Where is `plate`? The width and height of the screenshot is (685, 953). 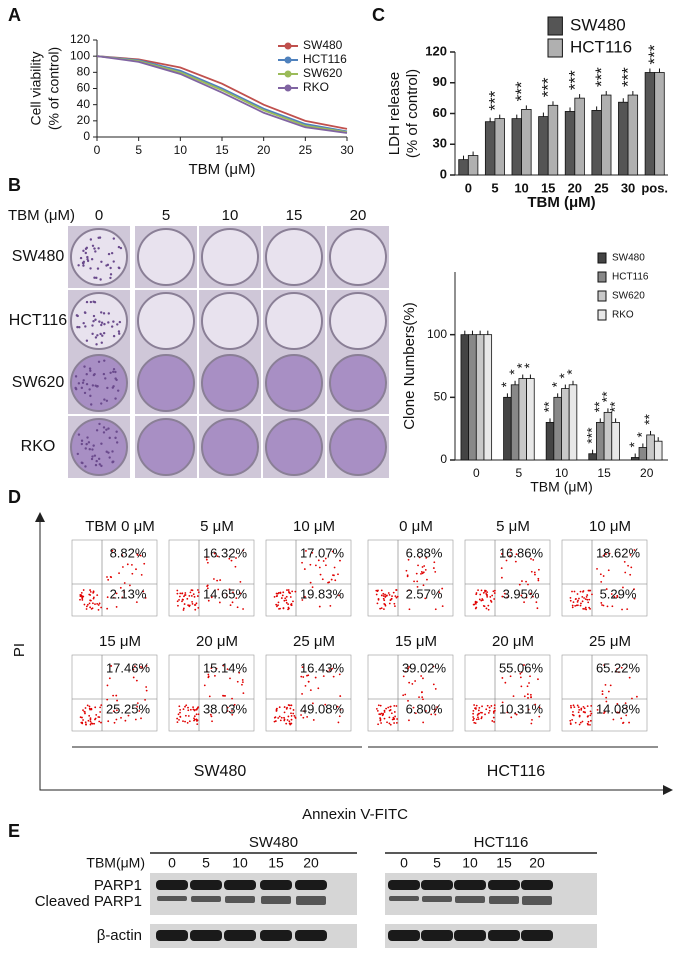 plate is located at coordinates (166, 447).